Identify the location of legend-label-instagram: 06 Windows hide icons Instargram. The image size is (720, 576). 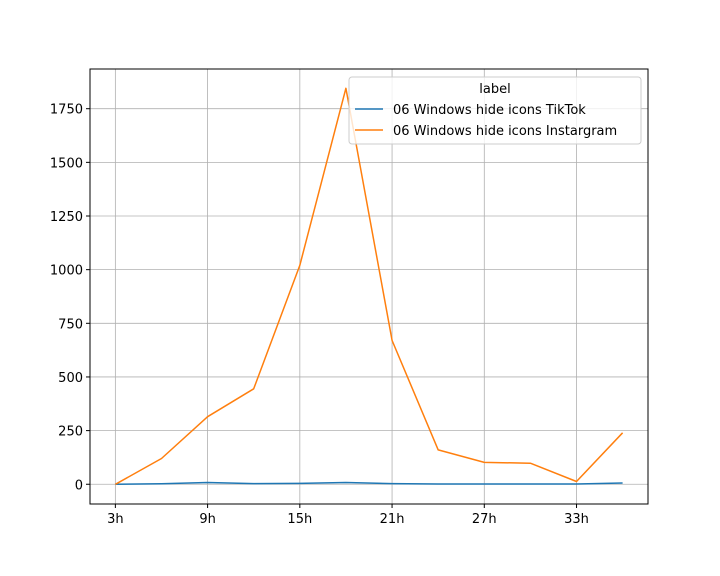
(505, 131).